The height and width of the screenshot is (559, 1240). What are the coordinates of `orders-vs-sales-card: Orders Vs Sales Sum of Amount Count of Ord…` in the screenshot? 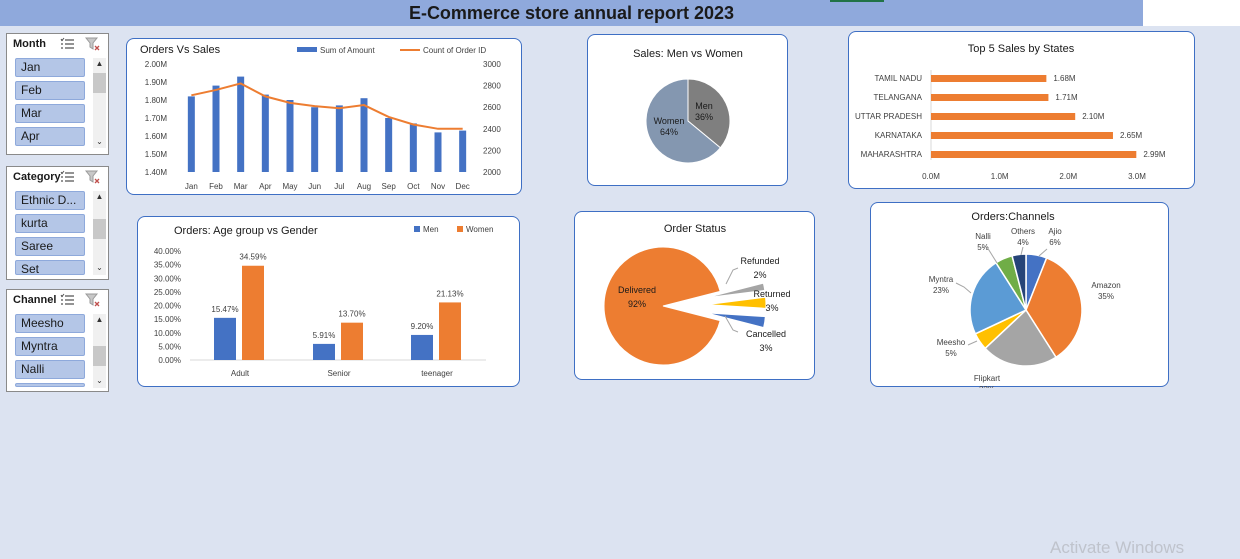 It's located at (324, 116).